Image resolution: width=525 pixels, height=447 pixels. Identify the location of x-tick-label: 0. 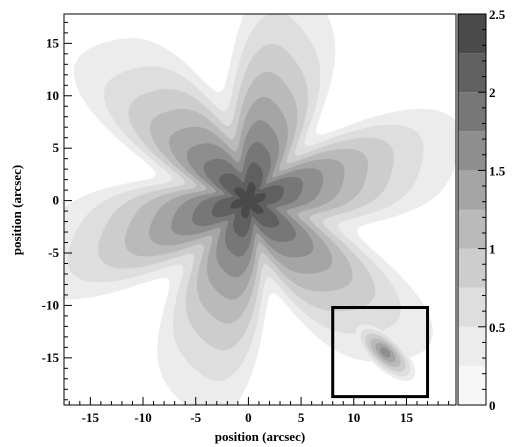
(248, 417).